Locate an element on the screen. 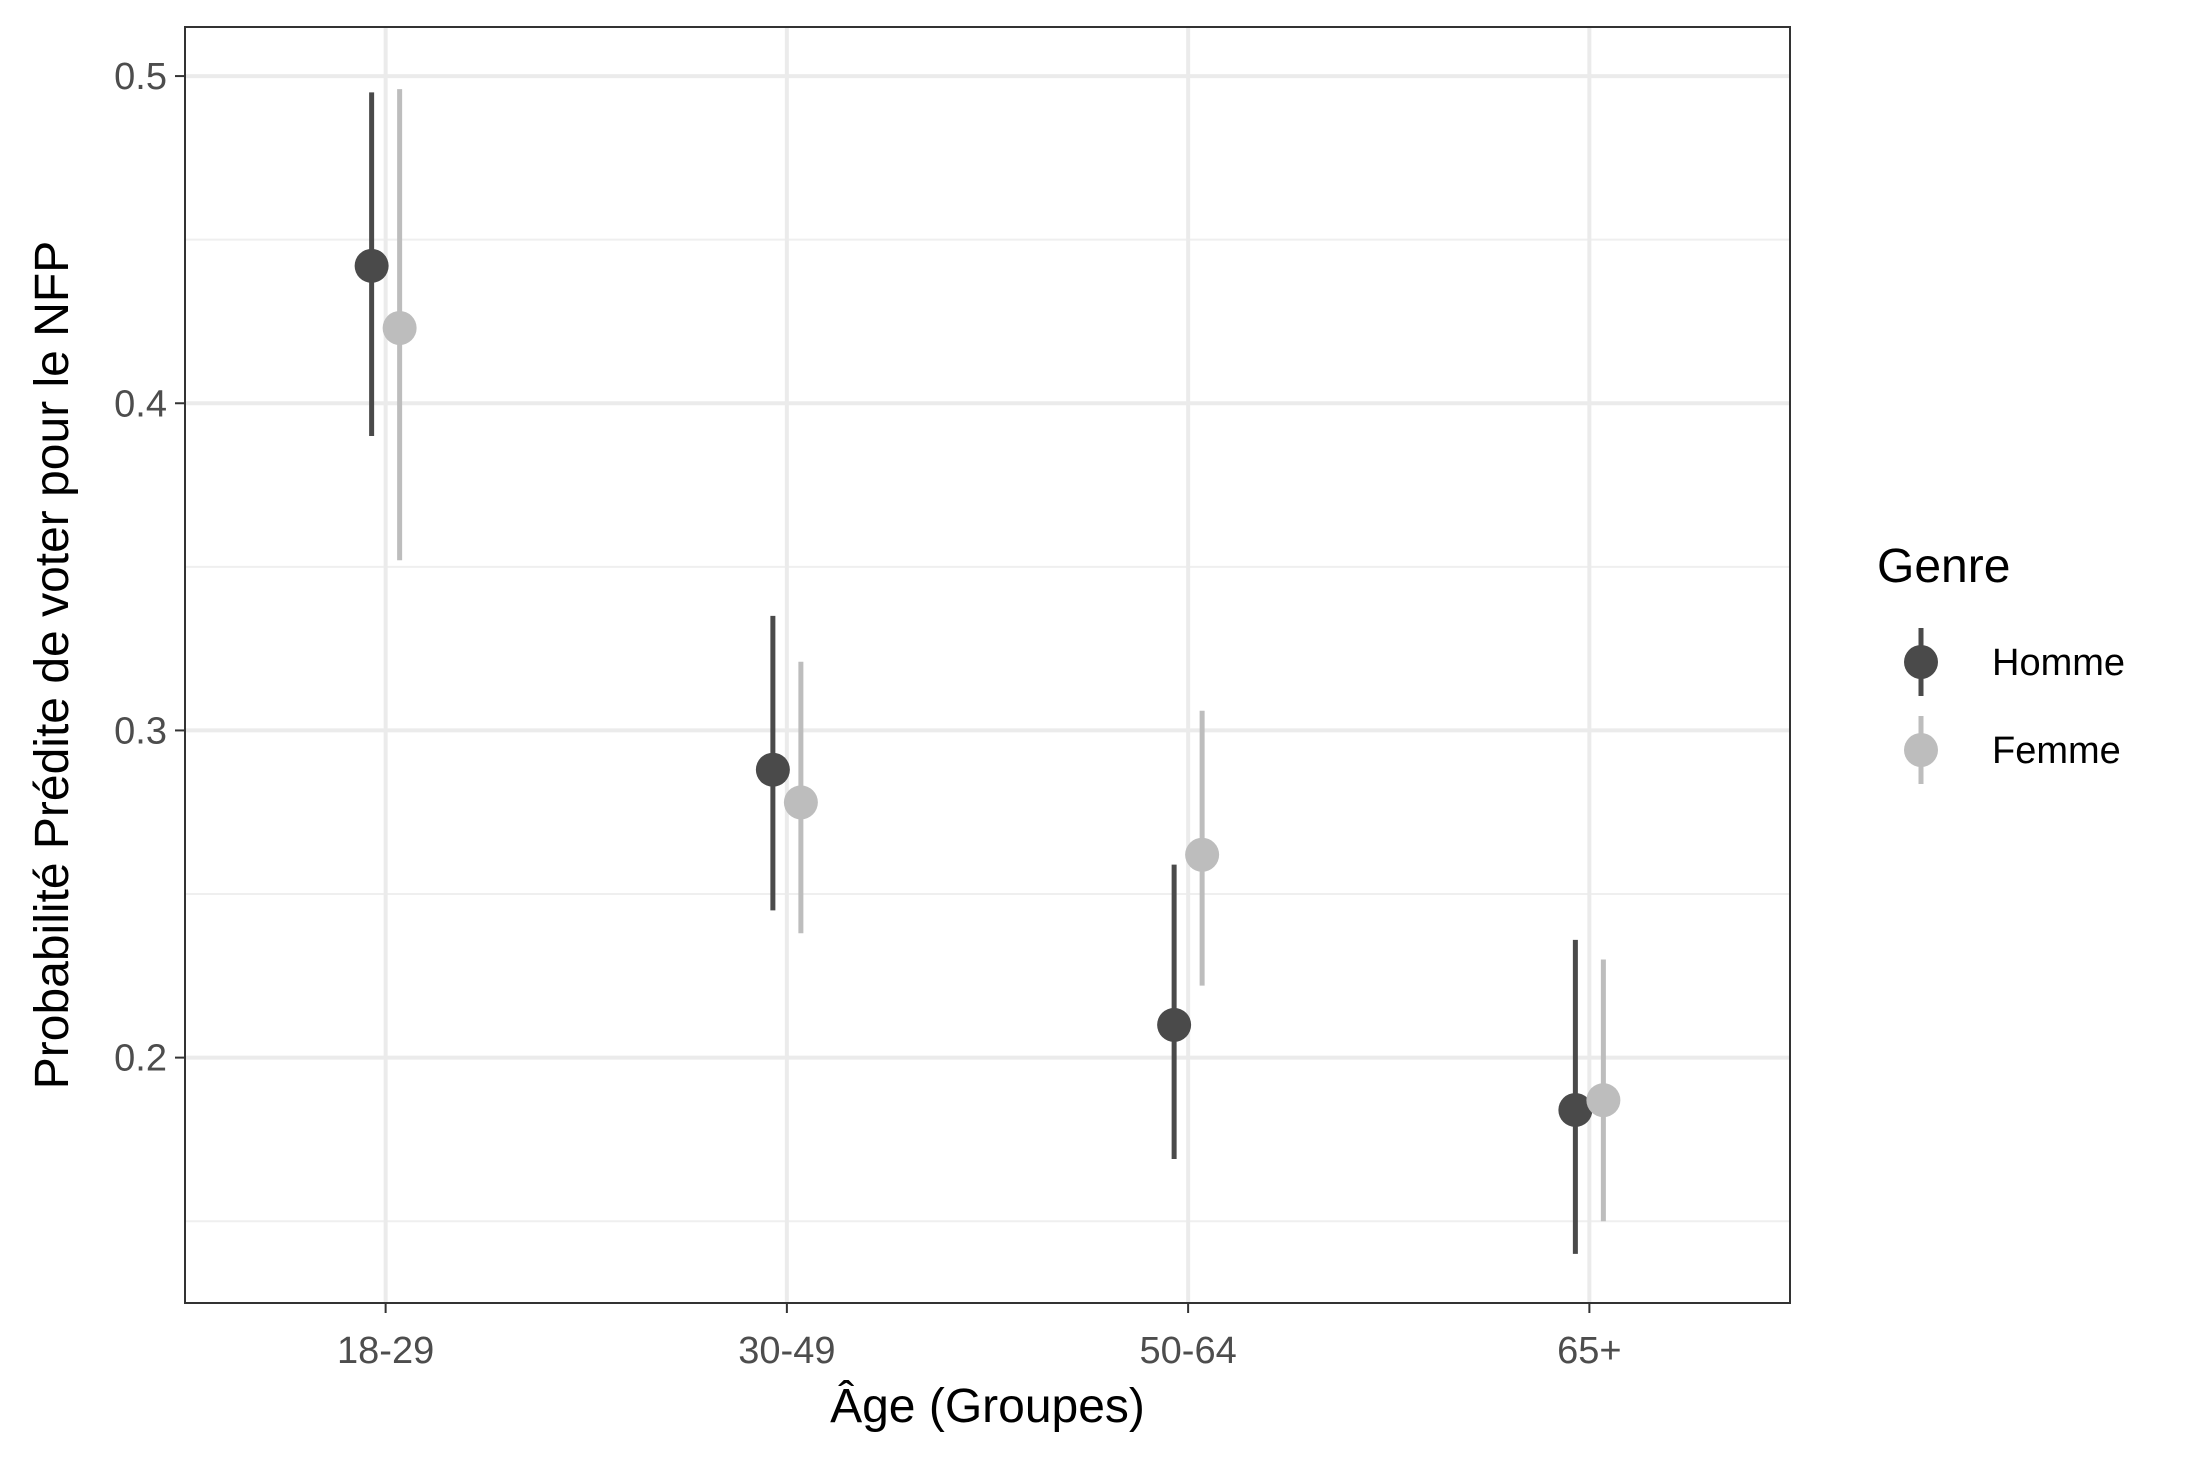  legend-item-homme: Homme is located at coordinates (2014, 662).